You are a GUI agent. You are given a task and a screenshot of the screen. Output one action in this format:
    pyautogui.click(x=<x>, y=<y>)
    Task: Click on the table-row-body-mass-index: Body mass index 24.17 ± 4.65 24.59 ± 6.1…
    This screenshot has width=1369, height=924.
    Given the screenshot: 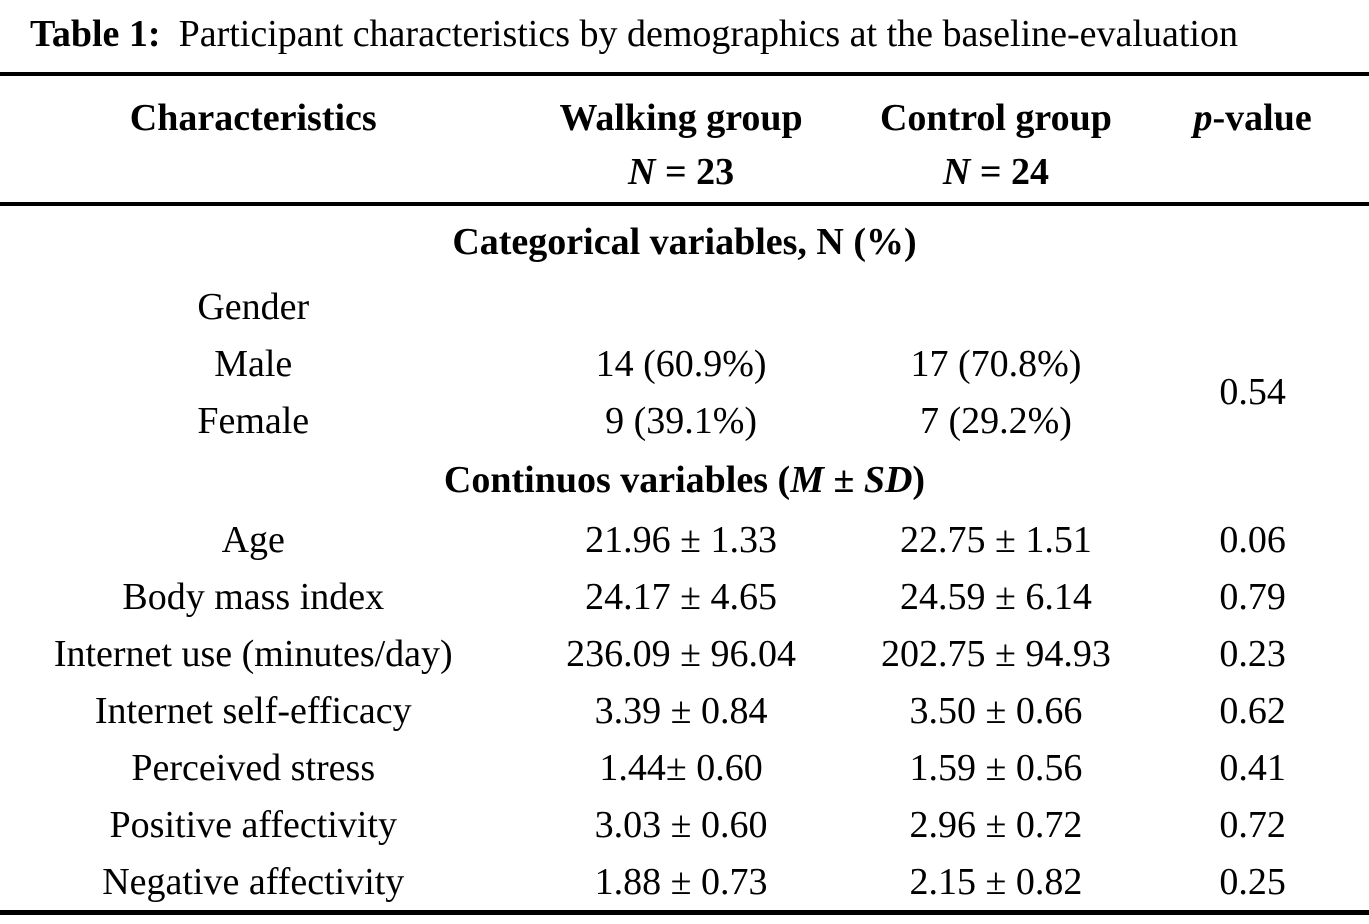 What is the action you would take?
    pyautogui.click(x=684, y=596)
    